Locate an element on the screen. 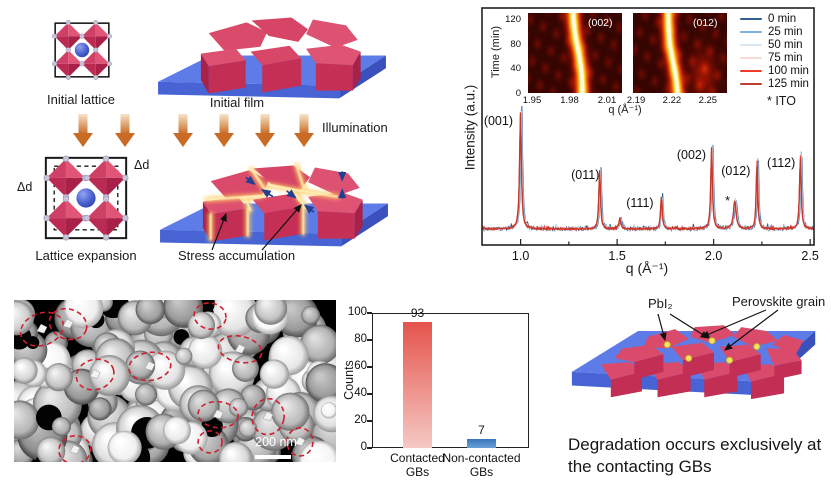 Image resolution: width=831 pixels, height=480 pixels. sem-scalebar-label: 200 nm is located at coordinates (276, 442).